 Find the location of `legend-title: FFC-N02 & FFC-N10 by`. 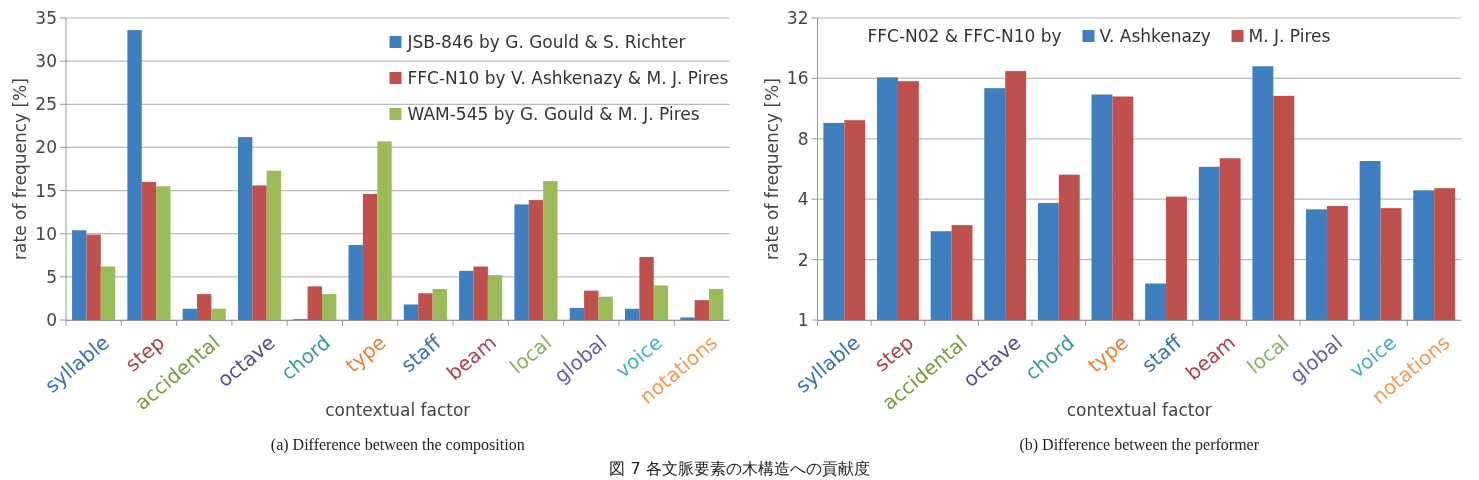

legend-title: FFC-N02 & FFC-N10 by is located at coordinates (964, 36).